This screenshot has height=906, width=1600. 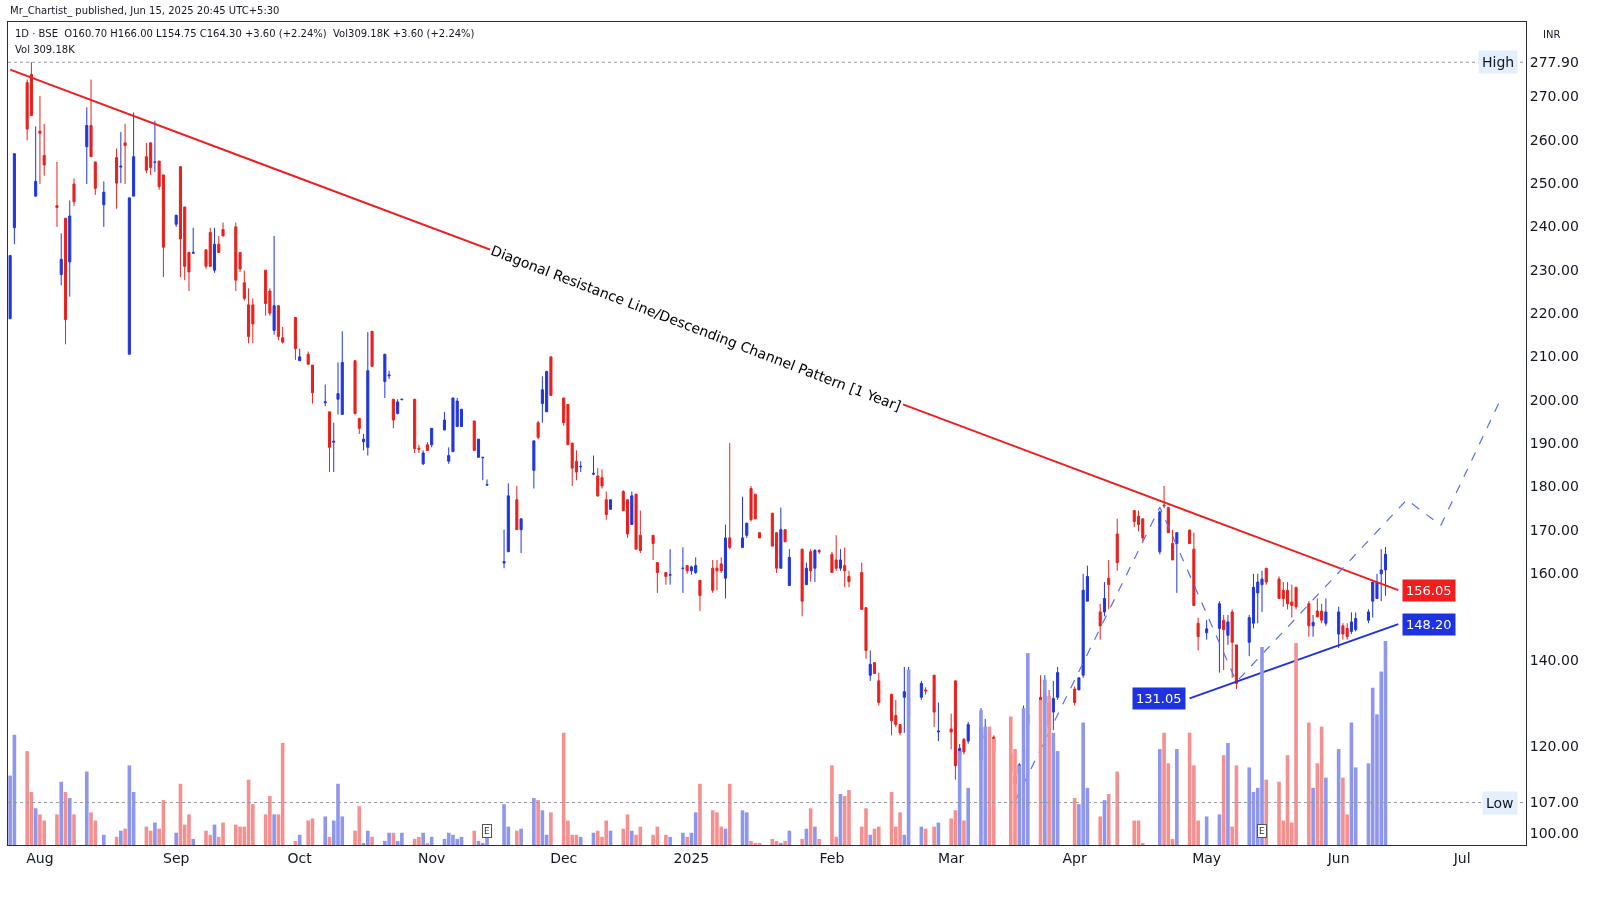 What do you see at coordinates (1554, 399) in the screenshot?
I see `y-tick-label: 200.00` at bounding box center [1554, 399].